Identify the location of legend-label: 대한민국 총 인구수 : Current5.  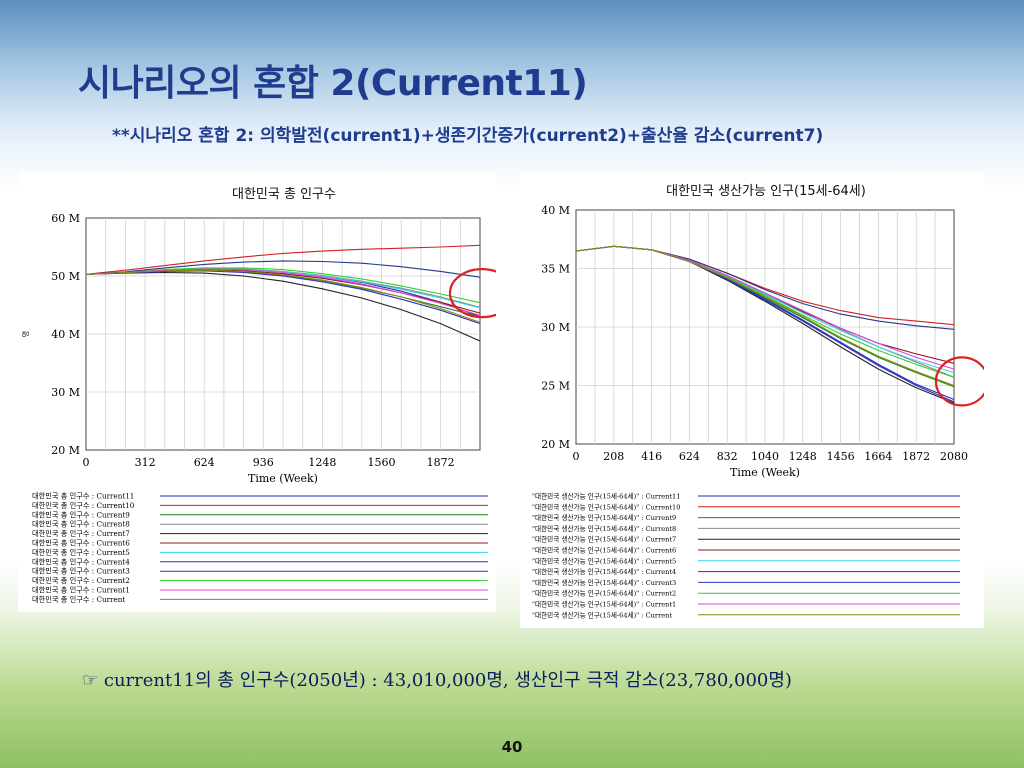
(81, 552).